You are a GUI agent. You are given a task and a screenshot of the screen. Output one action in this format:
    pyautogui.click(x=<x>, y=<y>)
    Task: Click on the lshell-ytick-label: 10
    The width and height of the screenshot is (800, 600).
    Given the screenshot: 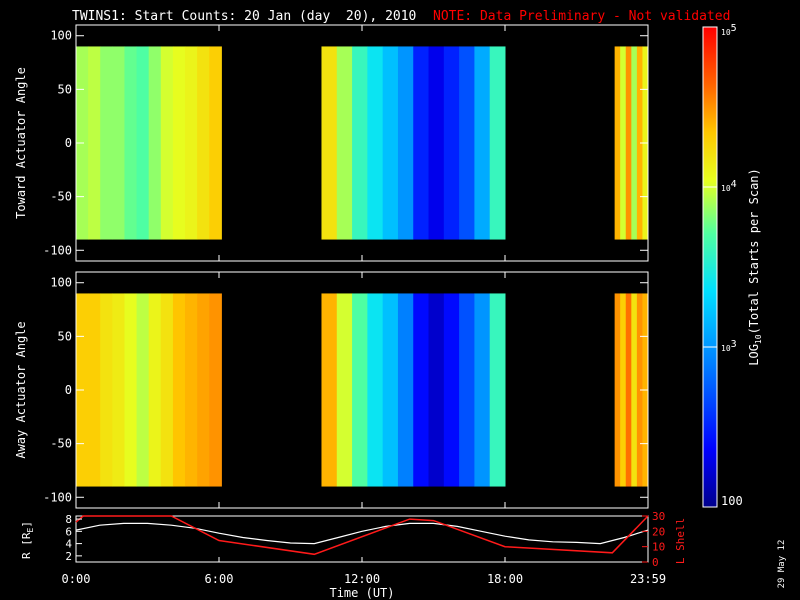 What is the action you would take?
    pyautogui.click(x=658, y=547)
    